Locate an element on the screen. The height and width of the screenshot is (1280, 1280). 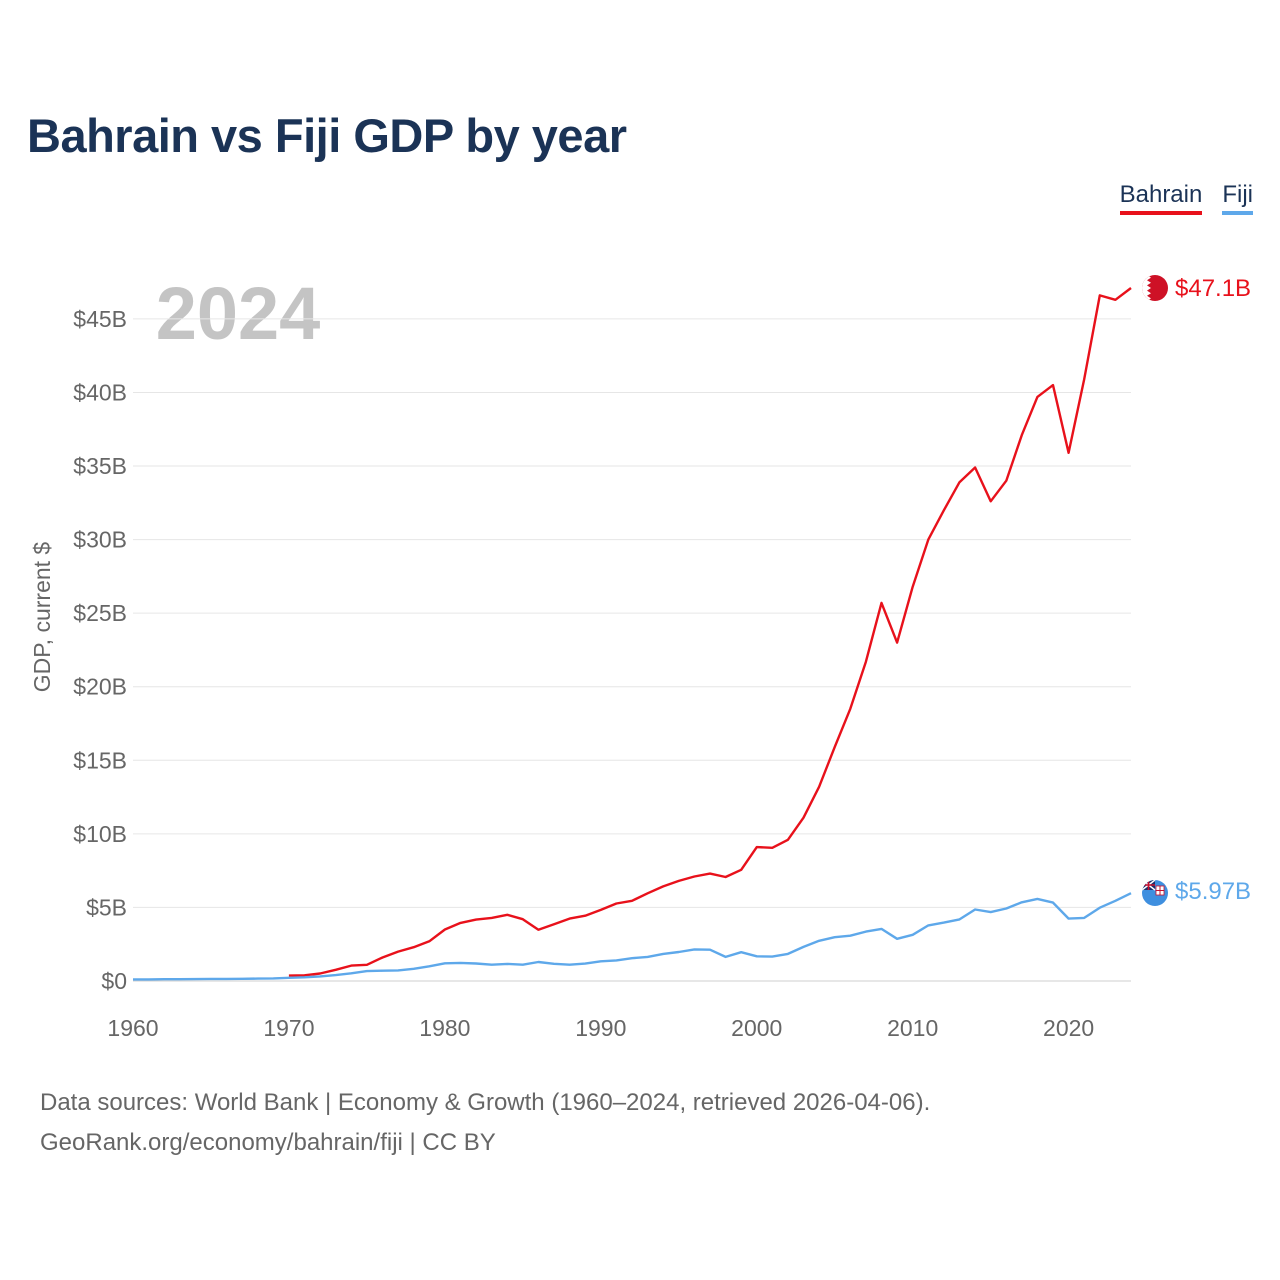
y-tick-label: $30B is located at coordinates (100, 540).